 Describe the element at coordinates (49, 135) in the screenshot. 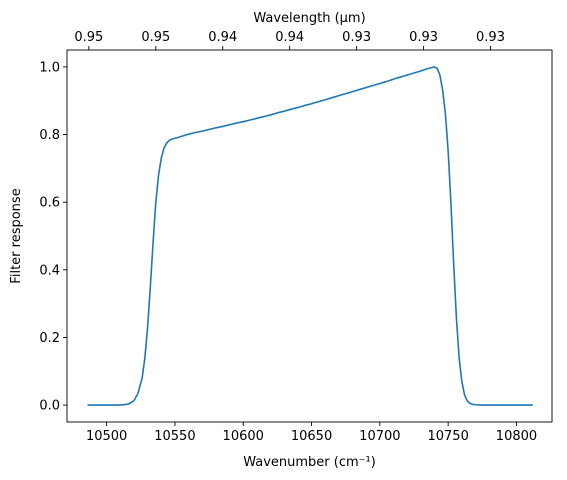

I see `y-tick-label: 0.8` at that location.